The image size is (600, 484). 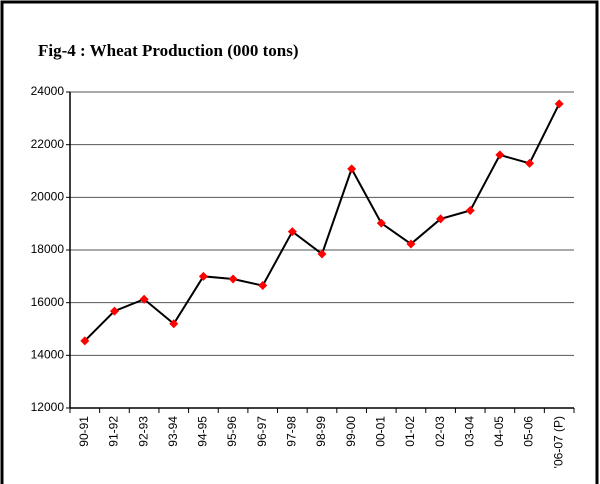 What do you see at coordinates (232, 431) in the screenshot?
I see `x-tick-label: 95-96` at bounding box center [232, 431].